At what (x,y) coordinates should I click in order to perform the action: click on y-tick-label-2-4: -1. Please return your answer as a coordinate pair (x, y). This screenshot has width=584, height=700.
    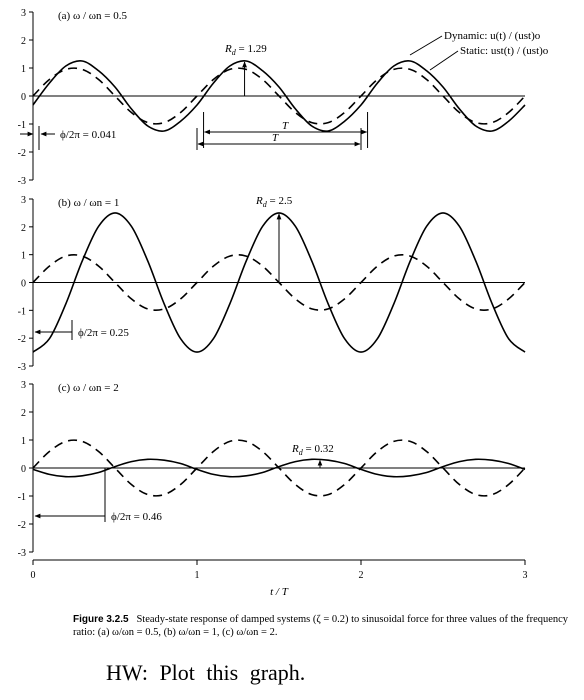
    Looking at the image, I should click on (22, 497).